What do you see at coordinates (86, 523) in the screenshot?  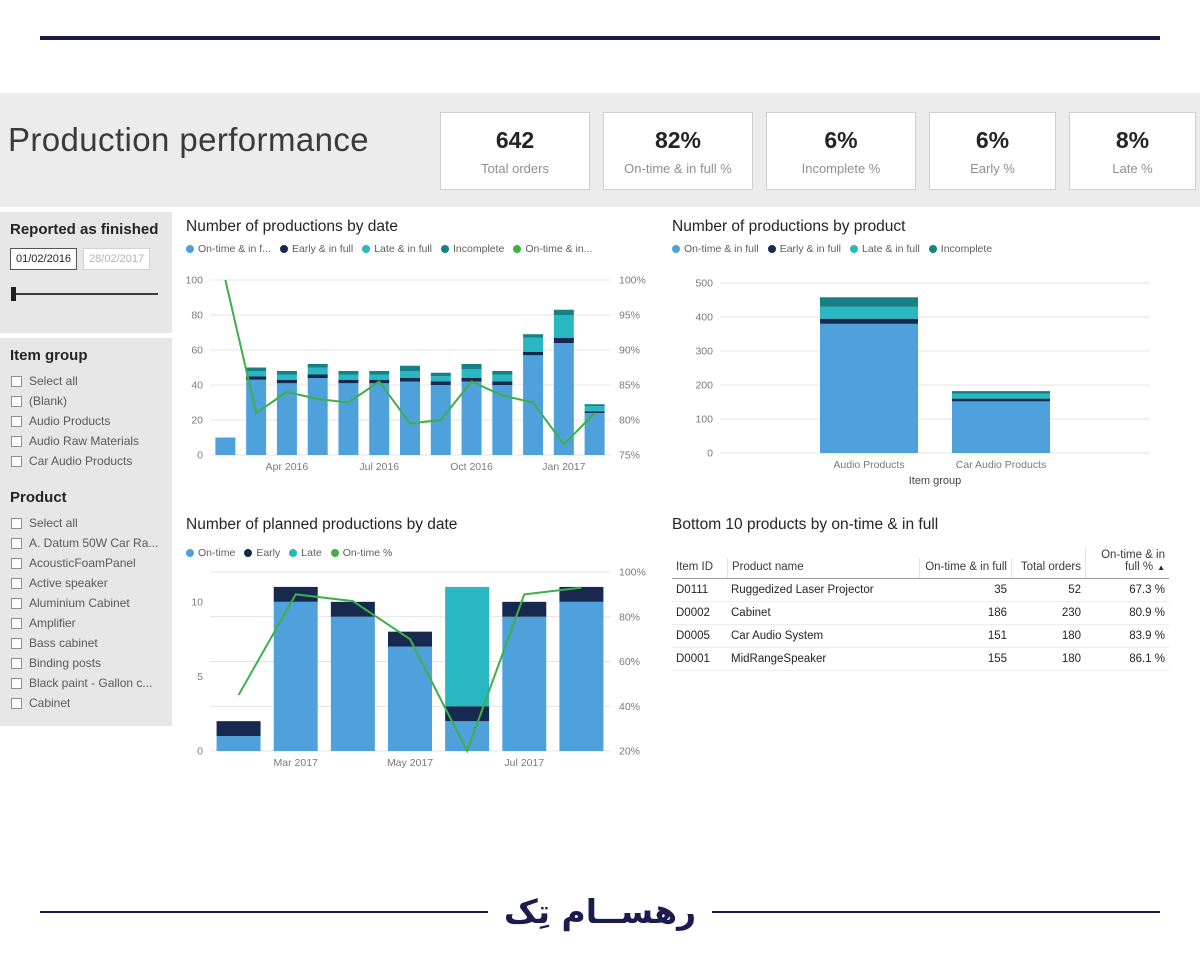 I see `product-checkbox-item: Select all` at bounding box center [86, 523].